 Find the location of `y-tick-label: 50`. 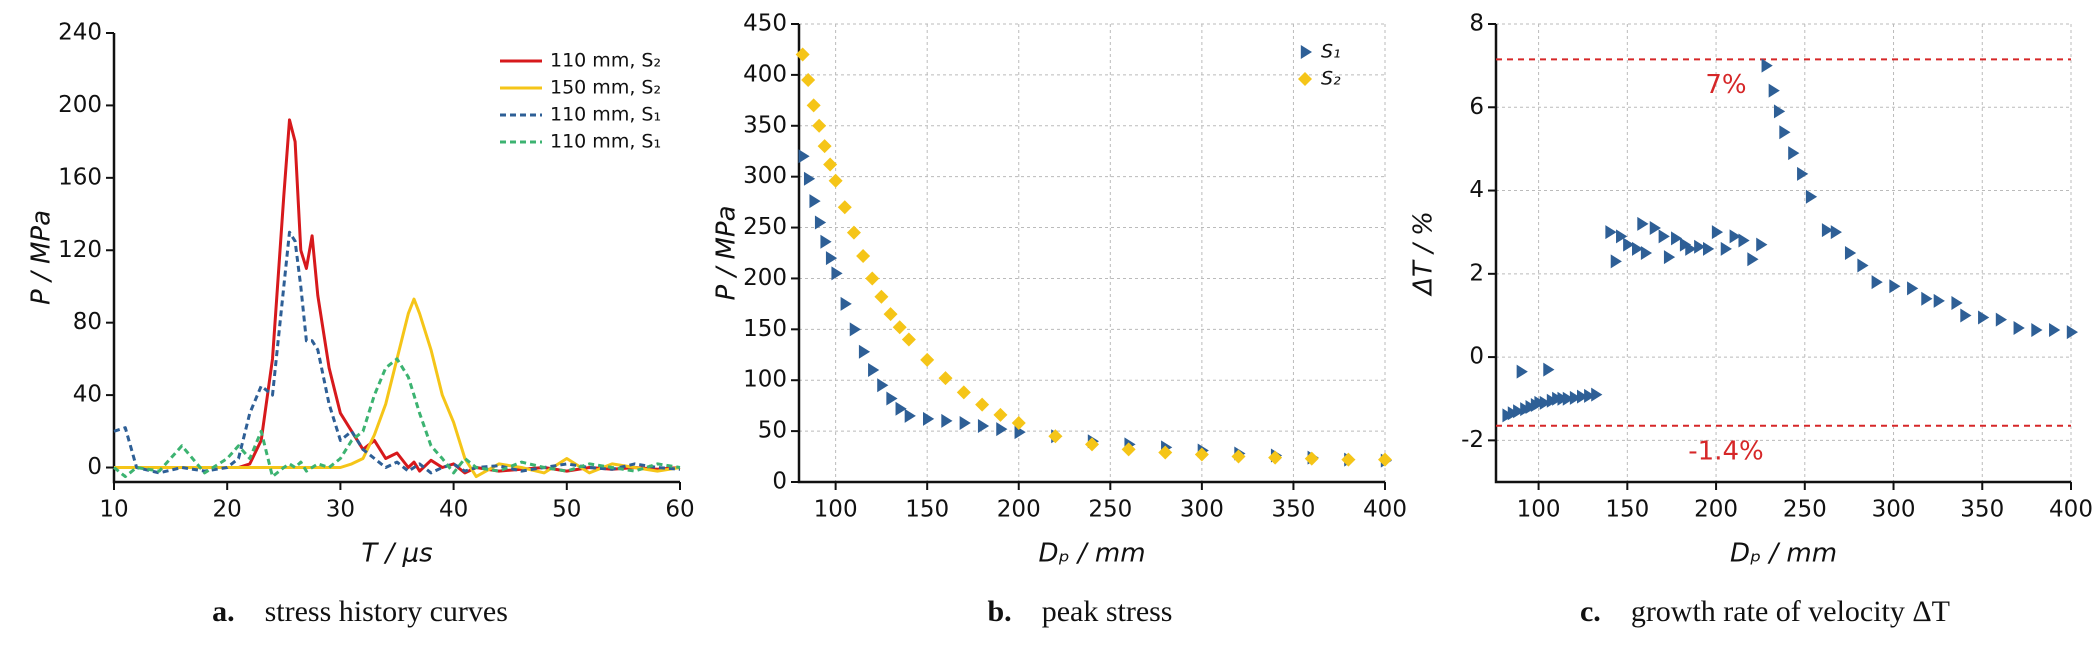

y-tick-label: 50 is located at coordinates (772, 431).